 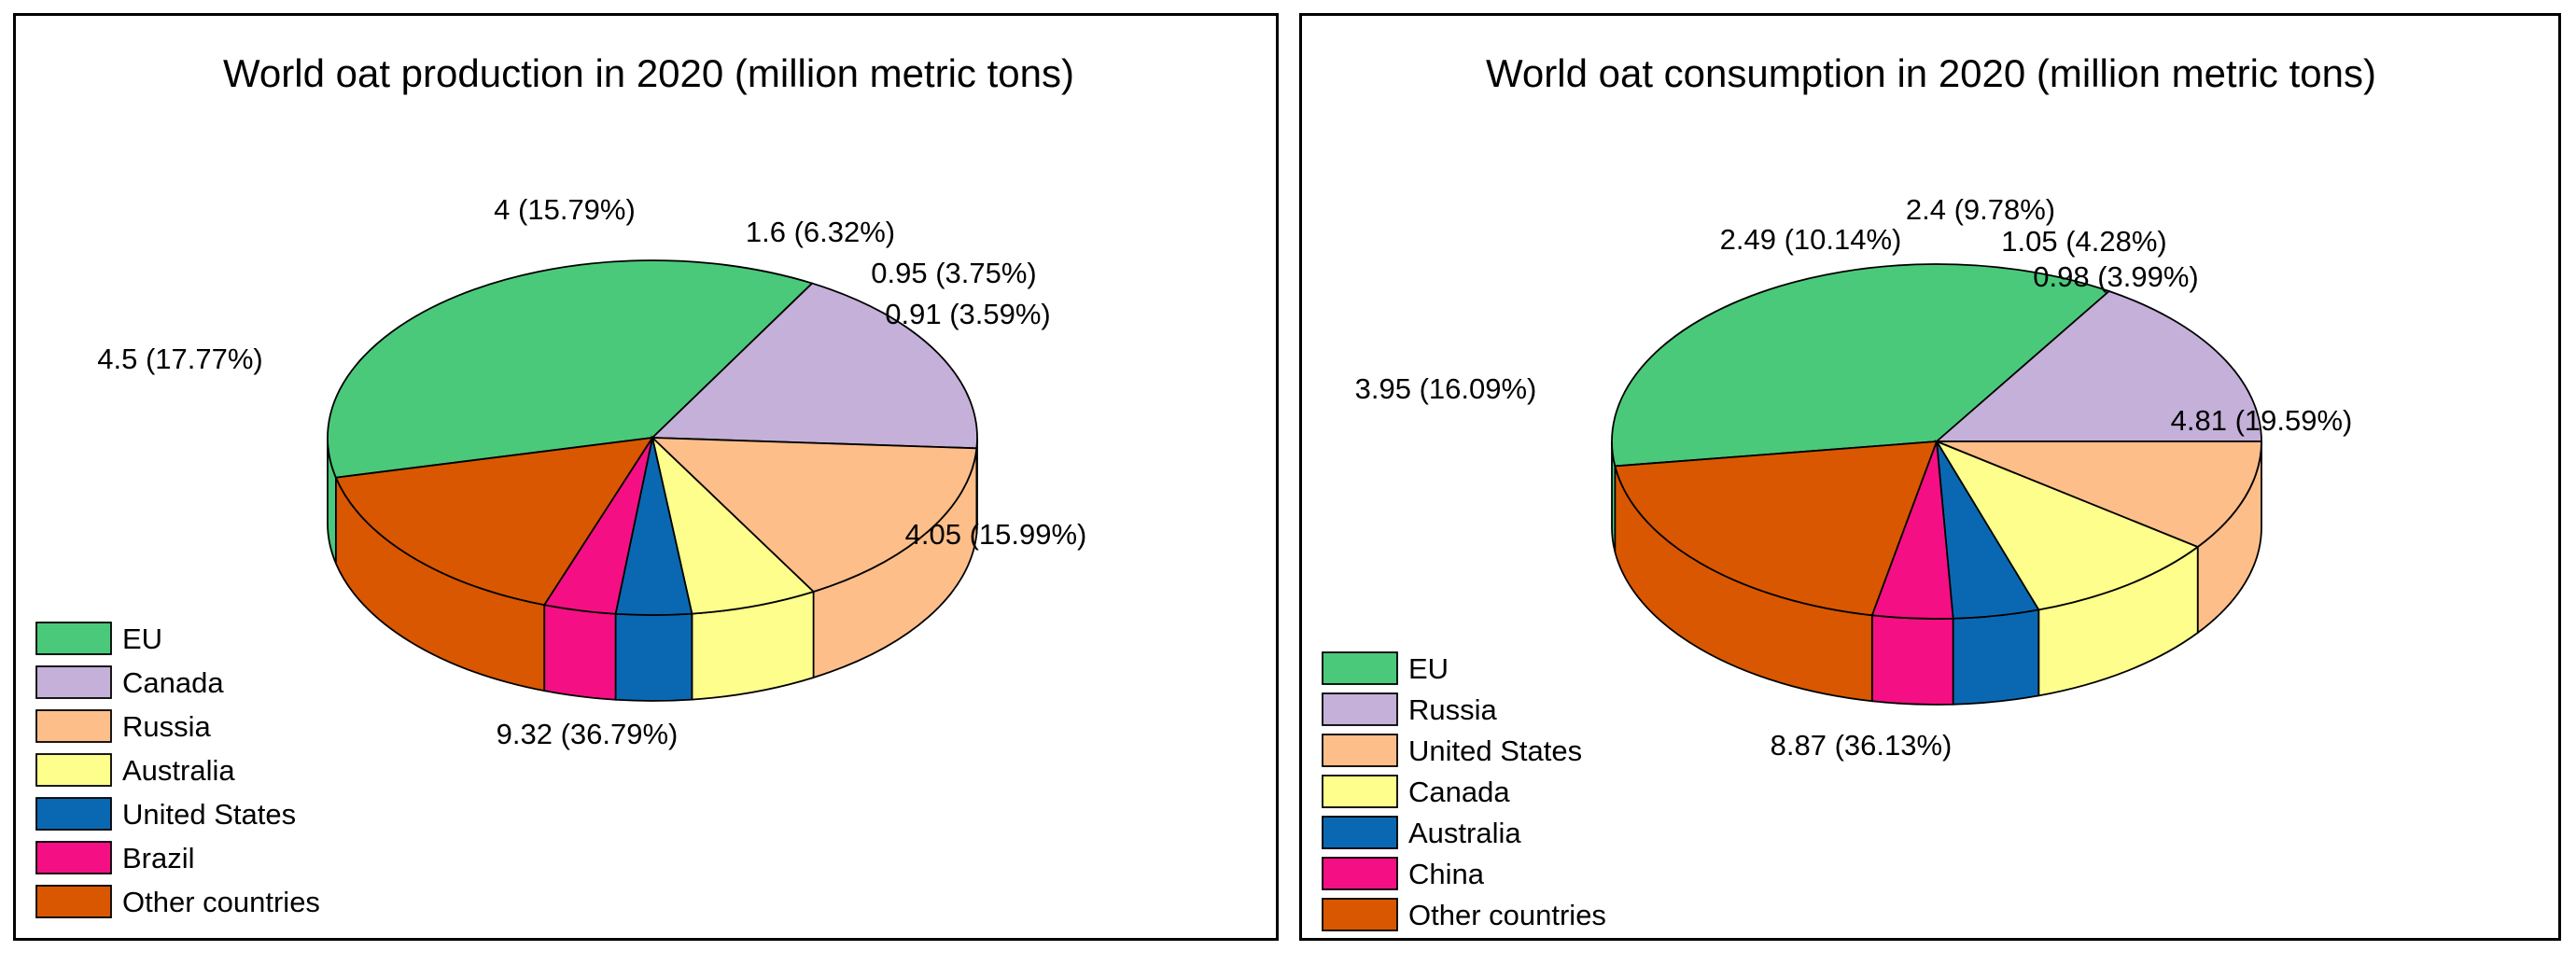 What do you see at coordinates (494, 521) in the screenshot?
I see `production-slice-other-countries` at bounding box center [494, 521].